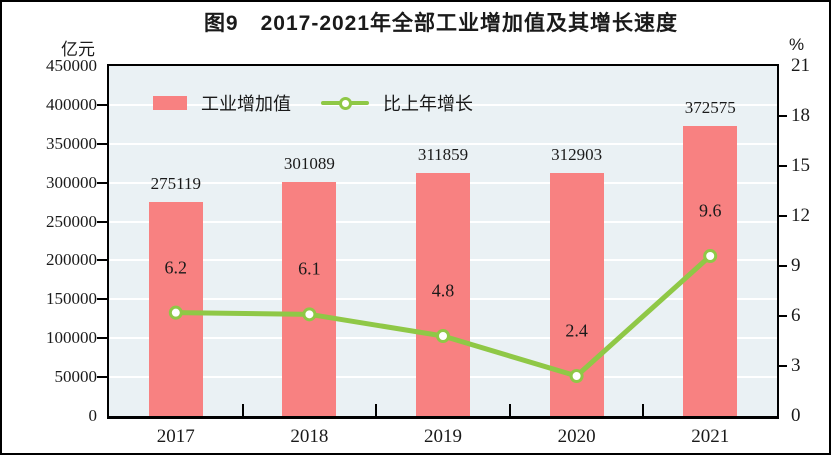  What do you see at coordinates (246, 104) in the screenshot?
I see `legend-bar-label: 工业增加值` at bounding box center [246, 104].